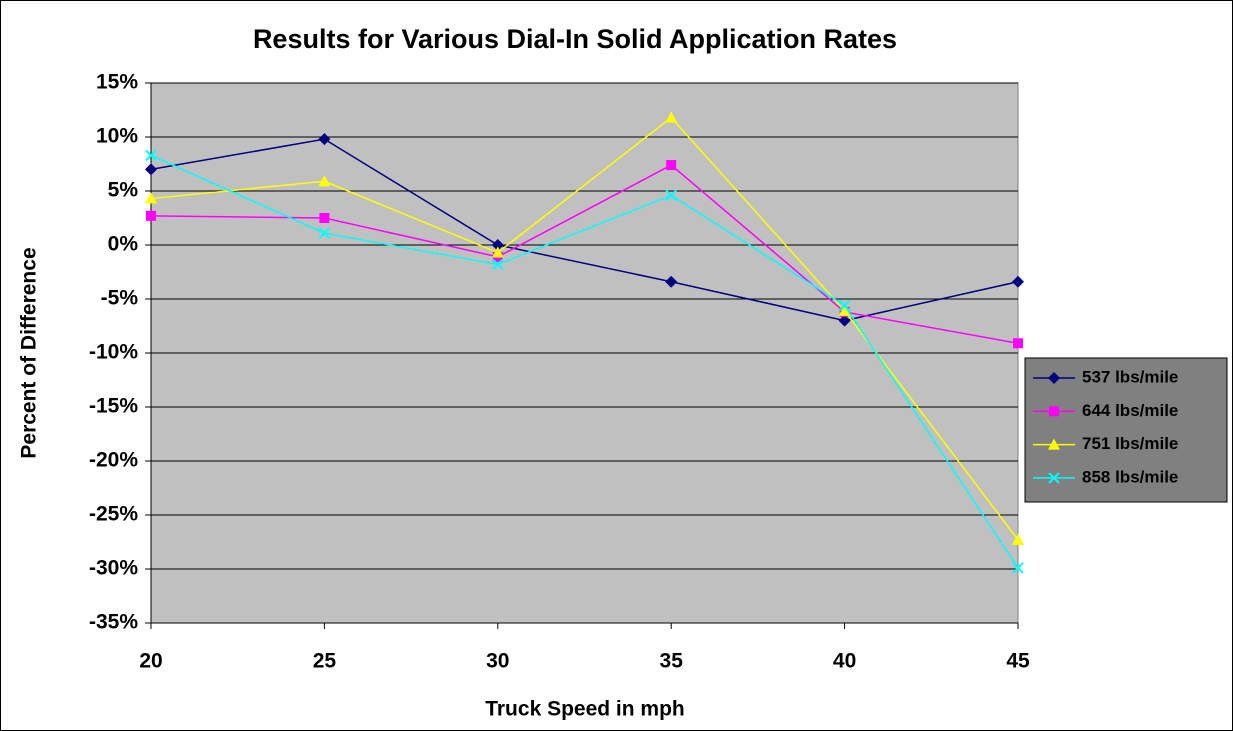  What do you see at coordinates (844, 661) in the screenshot?
I see `x-tick-label: 40` at bounding box center [844, 661].